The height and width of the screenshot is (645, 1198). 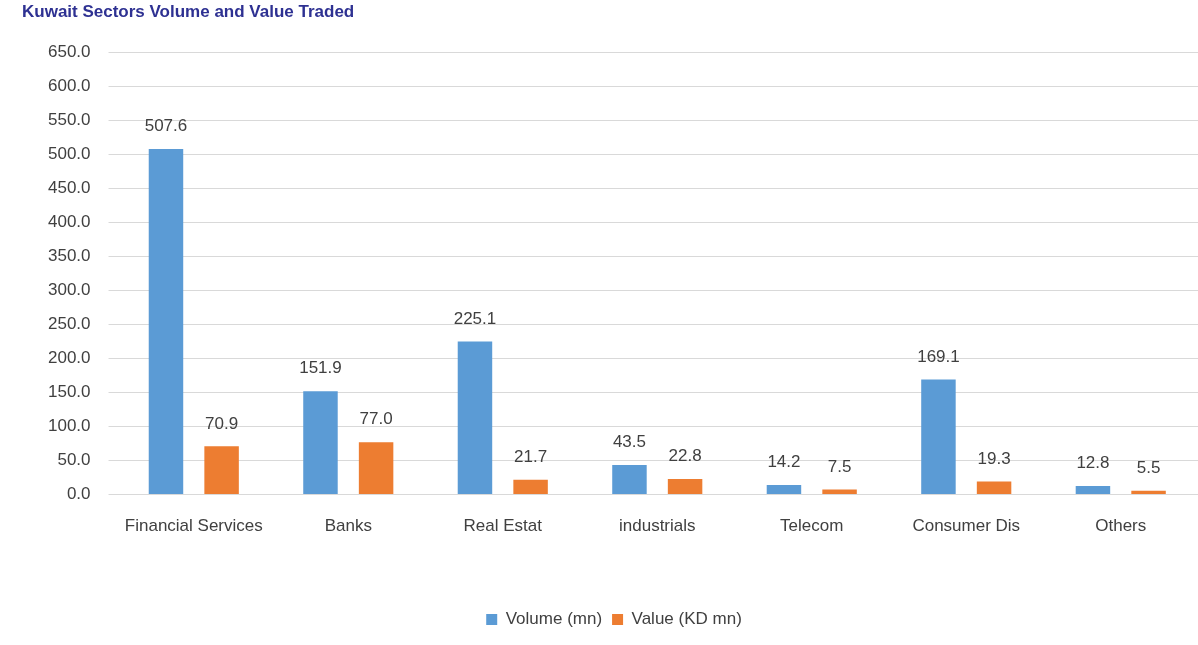 What do you see at coordinates (1148, 468) in the screenshot?
I see `text: 5.5` at bounding box center [1148, 468].